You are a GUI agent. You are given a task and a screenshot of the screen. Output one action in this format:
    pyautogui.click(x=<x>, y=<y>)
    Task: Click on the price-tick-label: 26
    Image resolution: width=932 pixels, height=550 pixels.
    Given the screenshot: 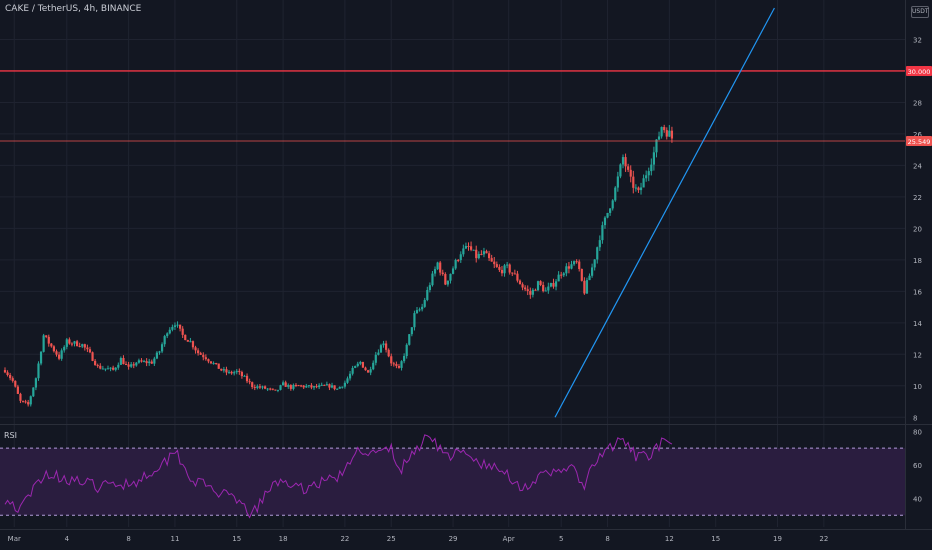 What is the action you would take?
    pyautogui.click(x=917, y=135)
    